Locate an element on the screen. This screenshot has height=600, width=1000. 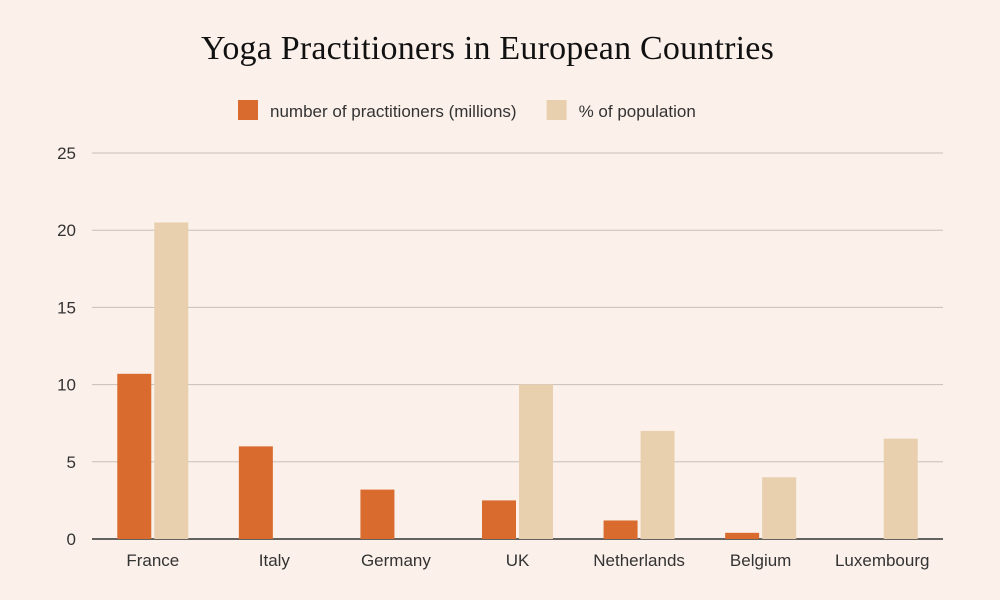
y-tick-label: 10 is located at coordinates (66, 385).